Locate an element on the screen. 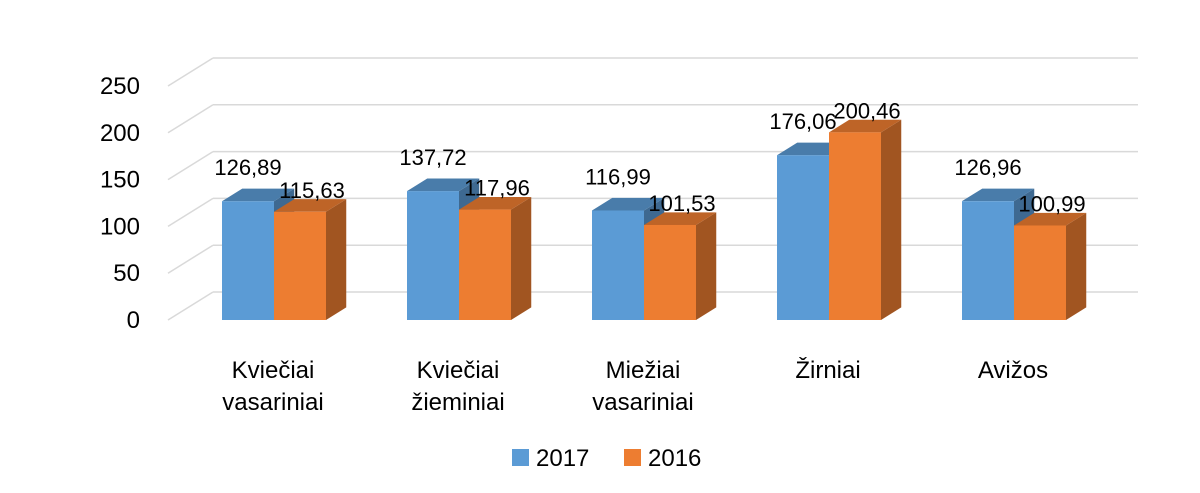 The height and width of the screenshot is (493, 1200). category-label: Kviečiai vasariniai is located at coordinates (272, 386).